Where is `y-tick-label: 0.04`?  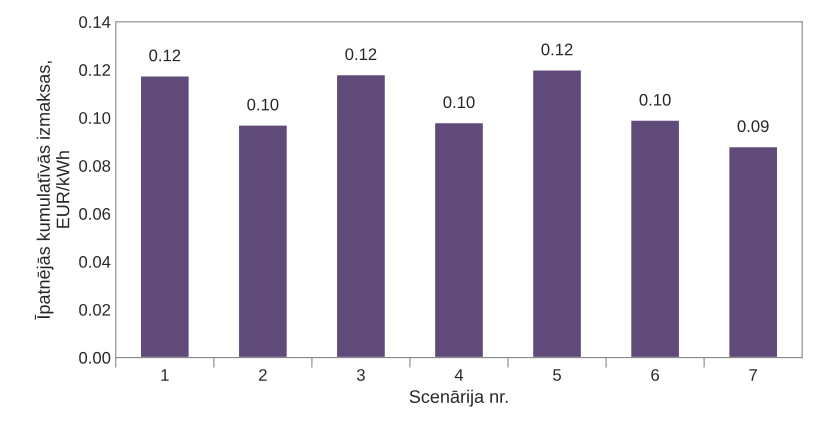 y-tick-label: 0.04 is located at coordinates (94, 262).